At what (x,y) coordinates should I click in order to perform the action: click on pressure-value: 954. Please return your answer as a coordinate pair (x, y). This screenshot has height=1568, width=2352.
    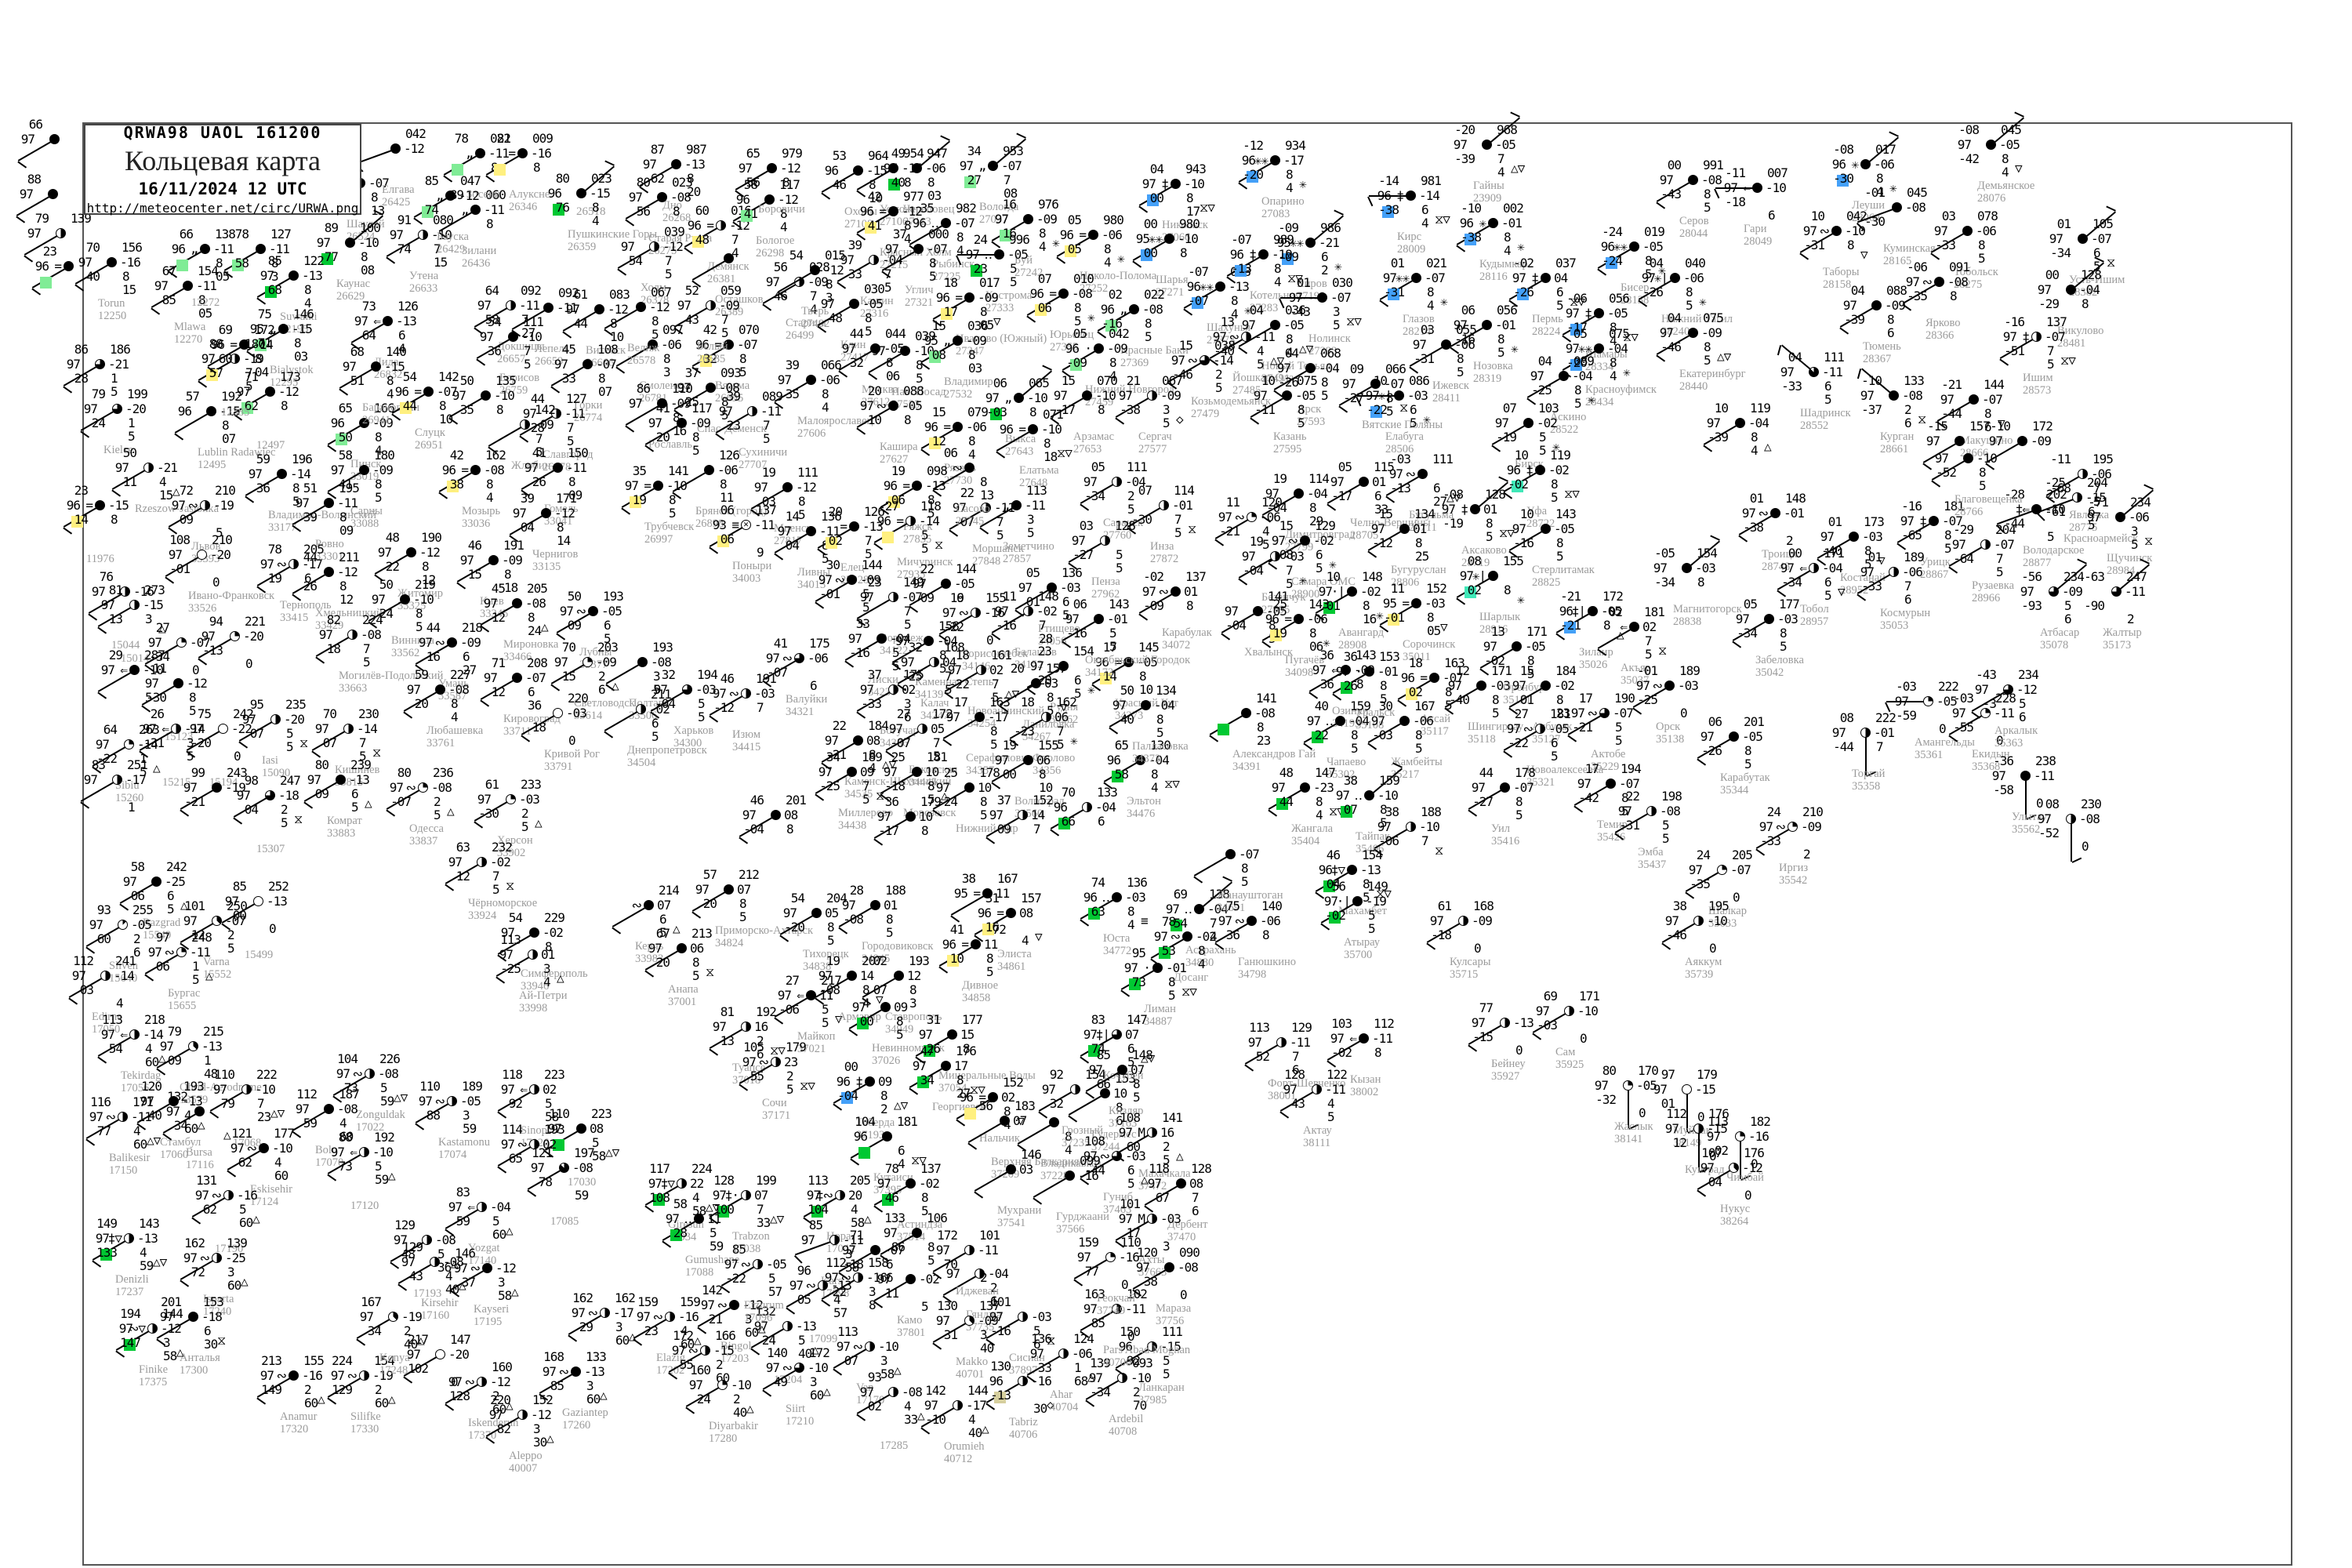
    Looking at the image, I should click on (913, 153).